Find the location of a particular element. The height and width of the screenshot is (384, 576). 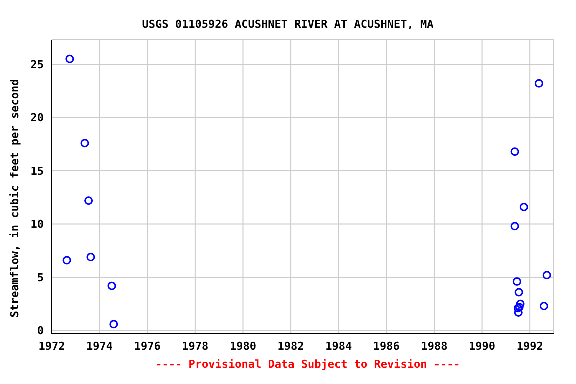

y-tick-label: 20 is located at coordinates (37, 118).